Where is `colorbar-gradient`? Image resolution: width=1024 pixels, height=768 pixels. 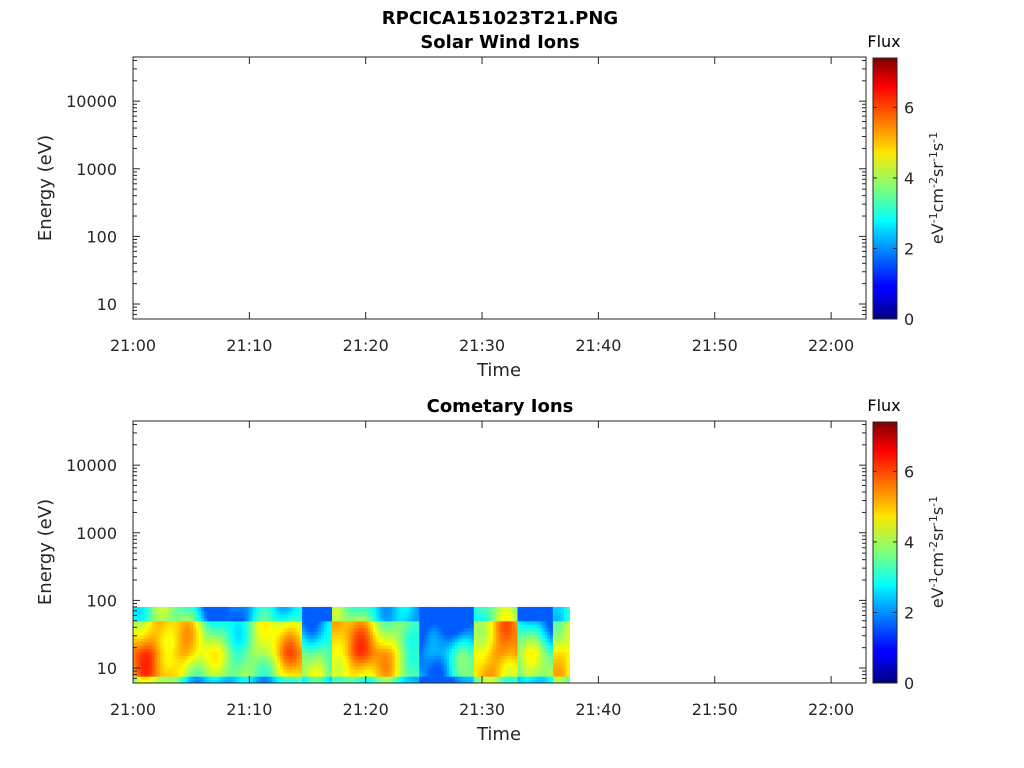 colorbar-gradient is located at coordinates (885, 552).